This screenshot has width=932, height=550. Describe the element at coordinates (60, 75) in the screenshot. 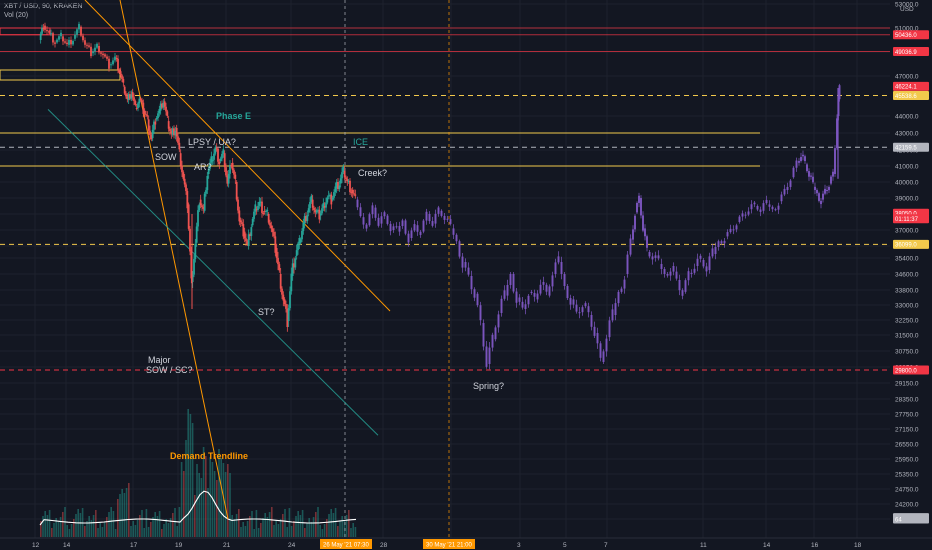

I see `range-box` at that location.